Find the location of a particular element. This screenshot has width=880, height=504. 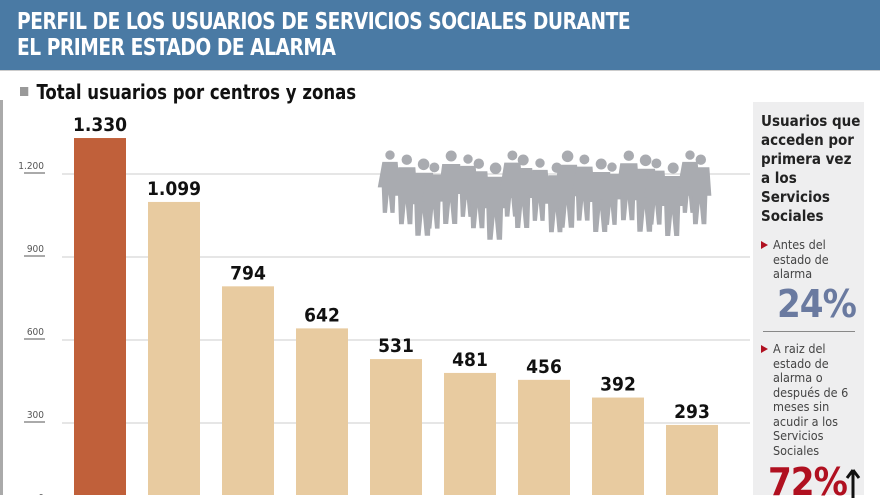

bar-value-label: 1.099 is located at coordinates (174, 189).